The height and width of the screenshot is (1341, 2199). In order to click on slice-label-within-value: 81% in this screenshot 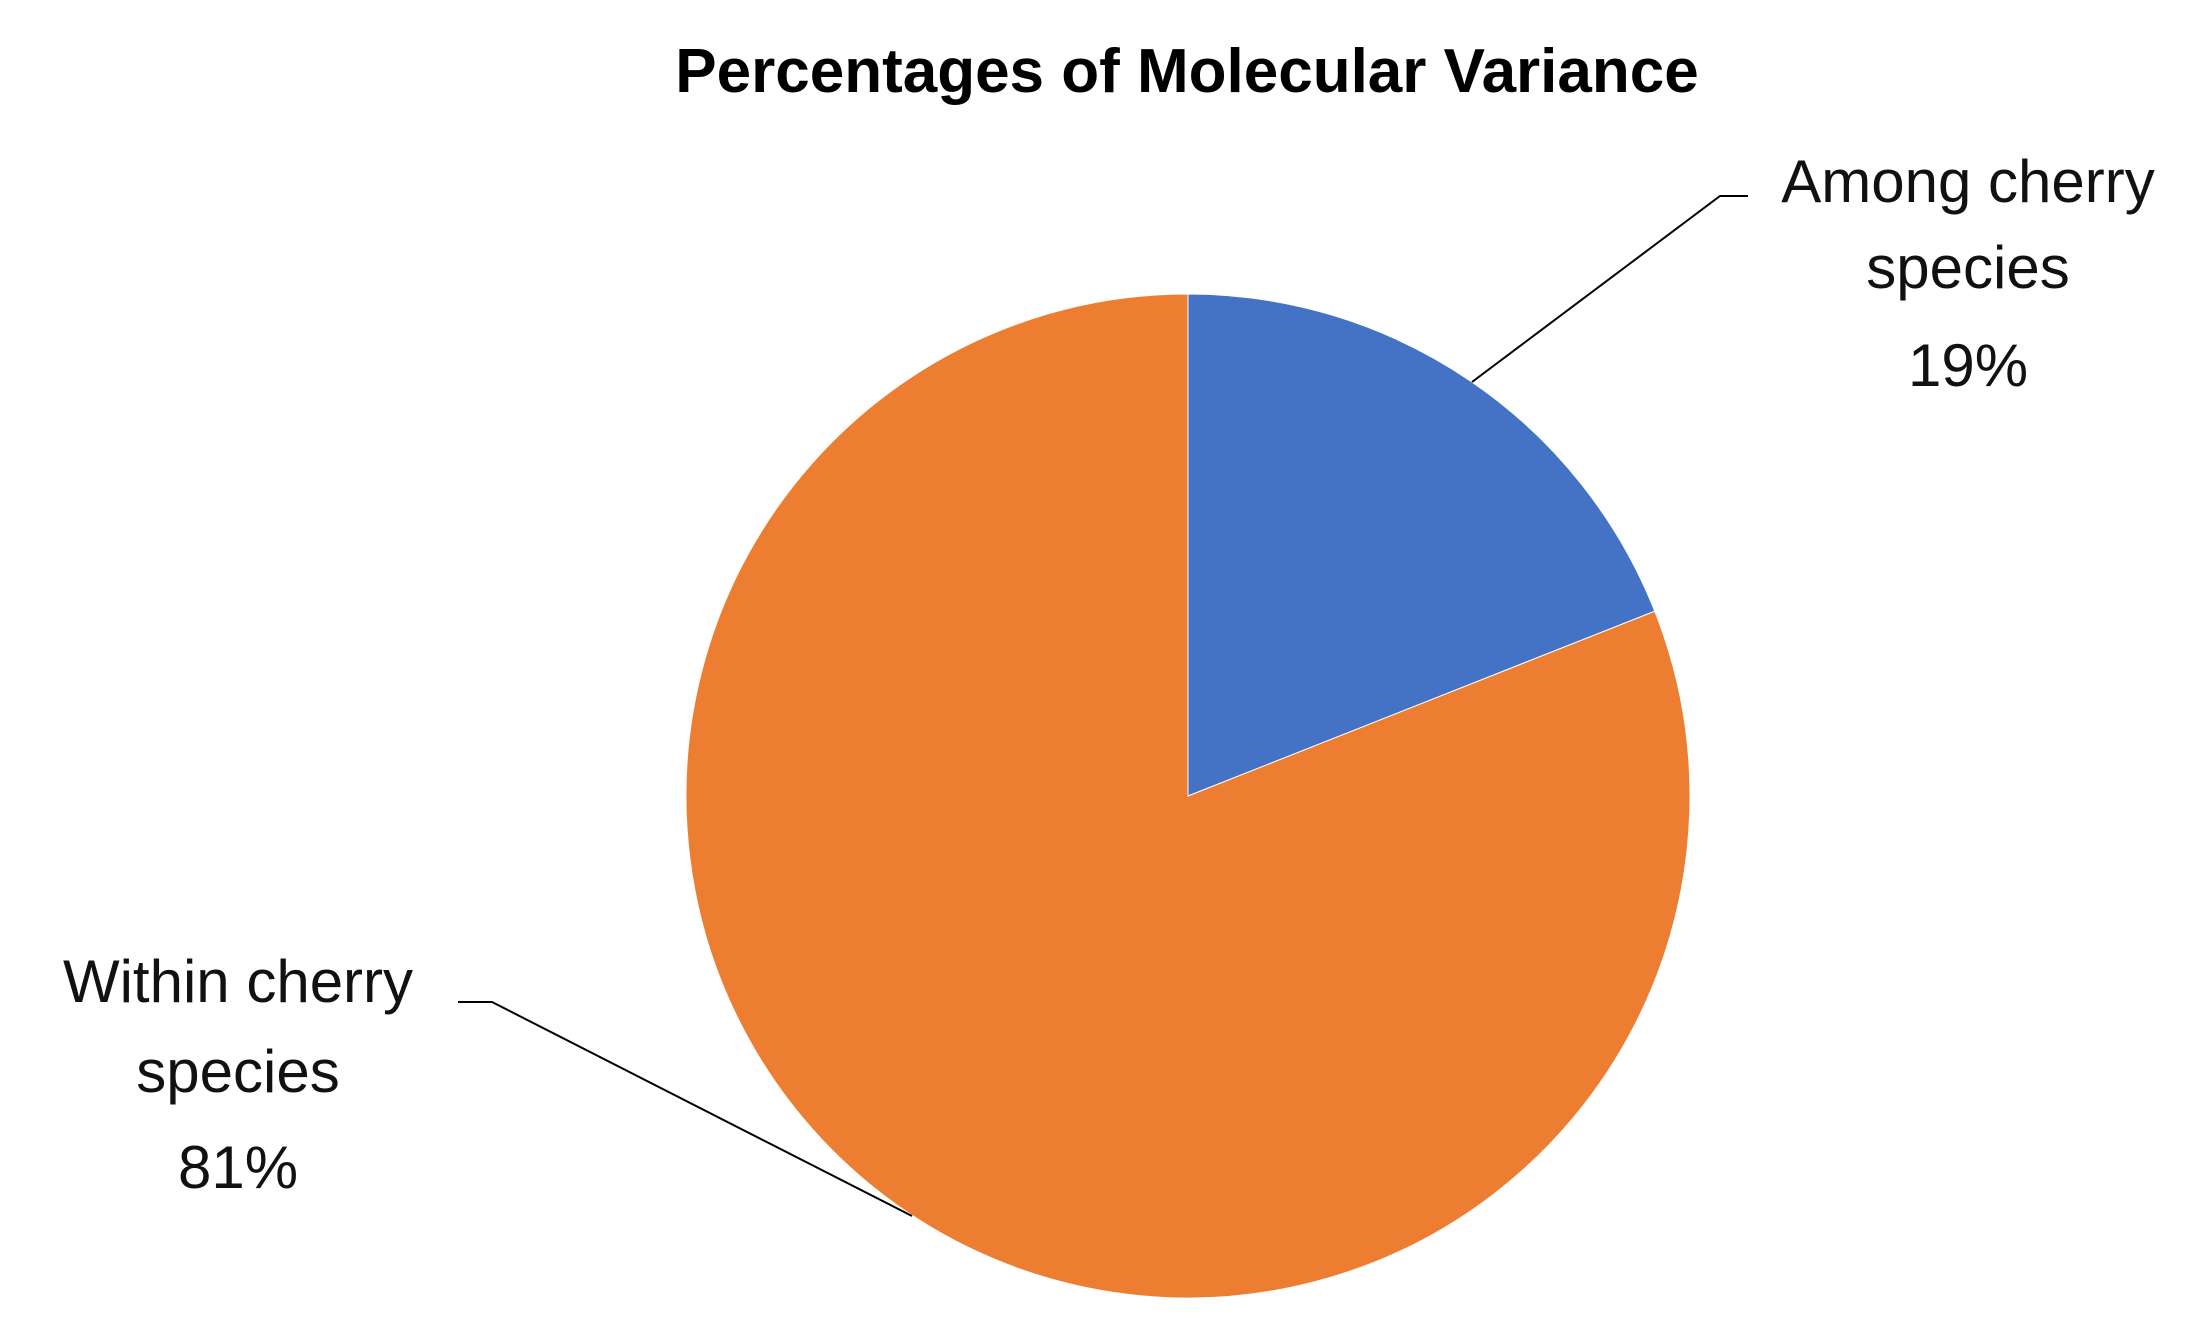, I will do `click(238, 1167)`.